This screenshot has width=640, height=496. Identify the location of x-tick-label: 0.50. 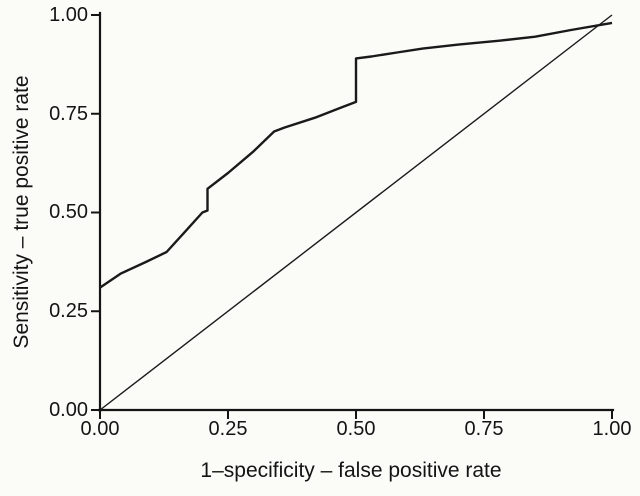
(356, 429).